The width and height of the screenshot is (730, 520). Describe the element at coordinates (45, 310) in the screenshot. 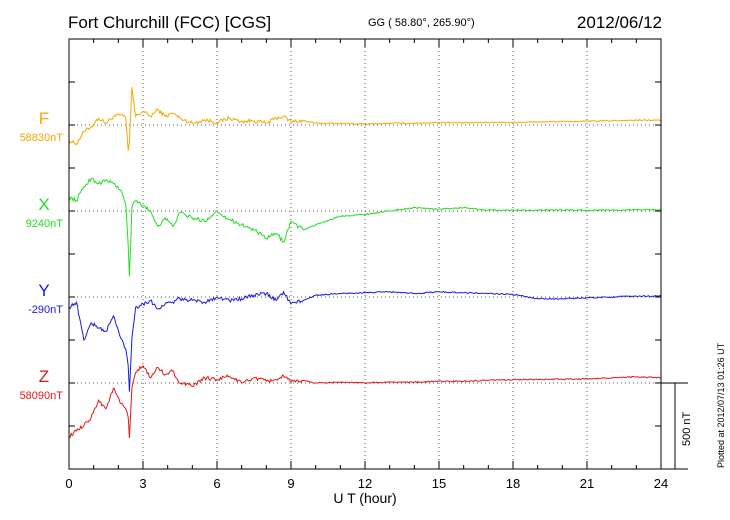

I see `series-baseline-y: -290nT` at that location.